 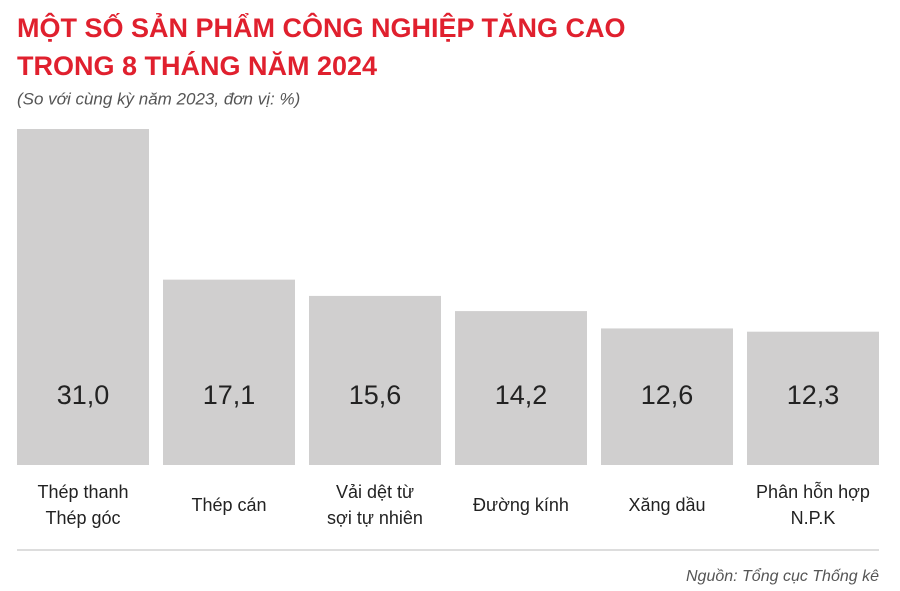 What do you see at coordinates (321, 27) in the screenshot?
I see `chart-title: MỘT SỐ SẢN PHẨM CÔNG NGHIỆP TĂNG CAO` at bounding box center [321, 27].